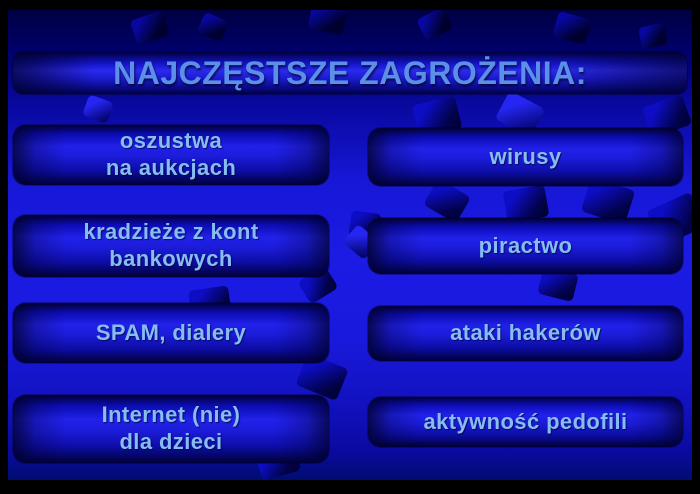 The image size is (700, 494). I want to click on button-label: wirusy, so click(525, 156).